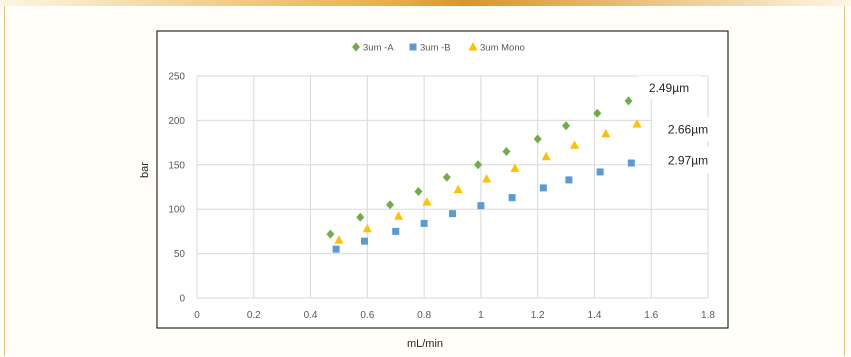 Image resolution: width=851 pixels, height=357 pixels. Describe the element at coordinates (176, 77) in the screenshot. I see `y-tick-label: 250` at that location.